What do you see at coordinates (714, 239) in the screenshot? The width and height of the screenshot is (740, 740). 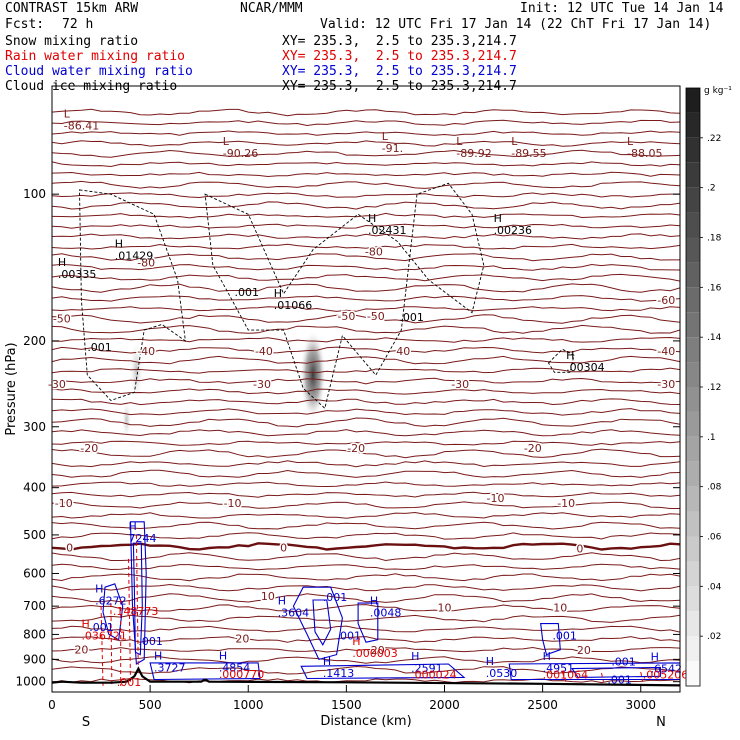 I see `colorbar-tick-label: .18` at bounding box center [714, 239].